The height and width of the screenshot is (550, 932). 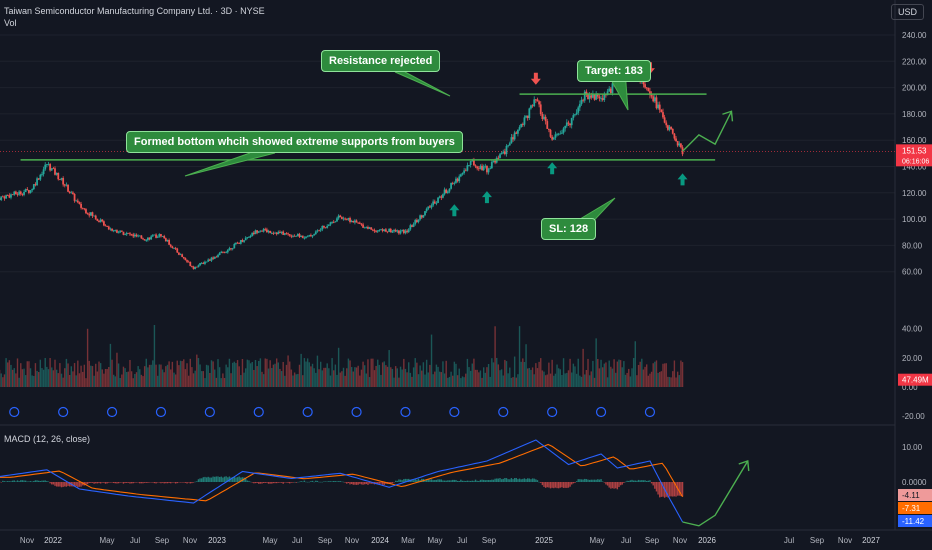 What do you see at coordinates (614, 71) in the screenshot?
I see `callout-target: Target: 183` at bounding box center [614, 71].